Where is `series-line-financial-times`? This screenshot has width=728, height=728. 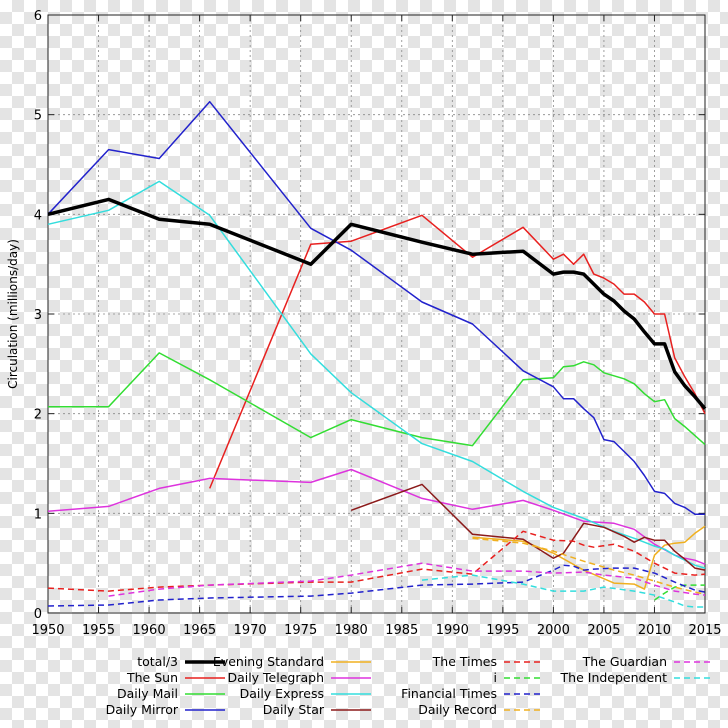
series-line-financial-times is located at coordinates (376, 585).